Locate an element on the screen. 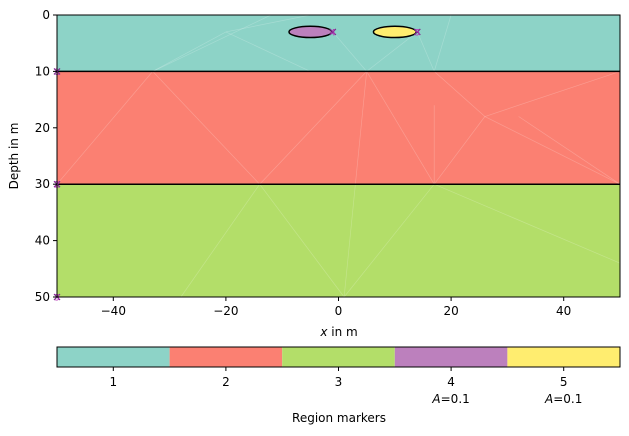  y-tick-label: 40 is located at coordinates (42, 241).